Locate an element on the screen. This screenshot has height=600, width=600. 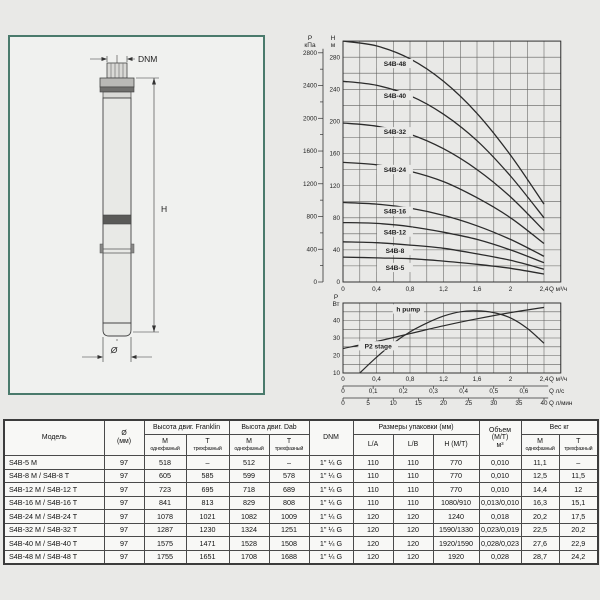
table-cell: 14,4 is located at coordinates (540, 489).